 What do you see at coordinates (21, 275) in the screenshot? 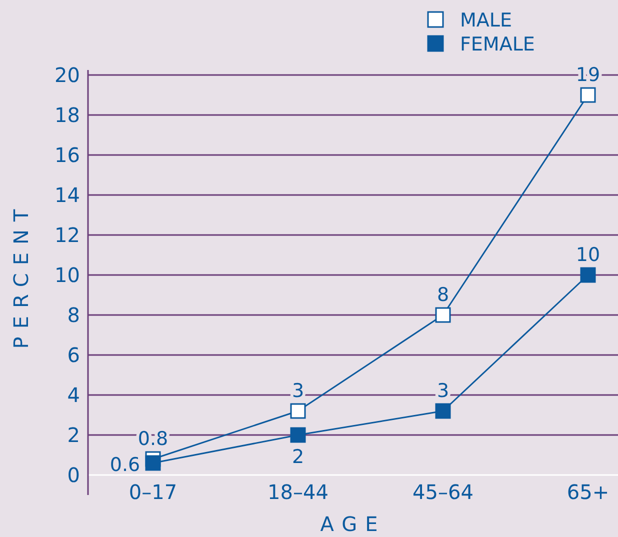
I see `y-axis-title: PERCENT` at bounding box center [21, 275].